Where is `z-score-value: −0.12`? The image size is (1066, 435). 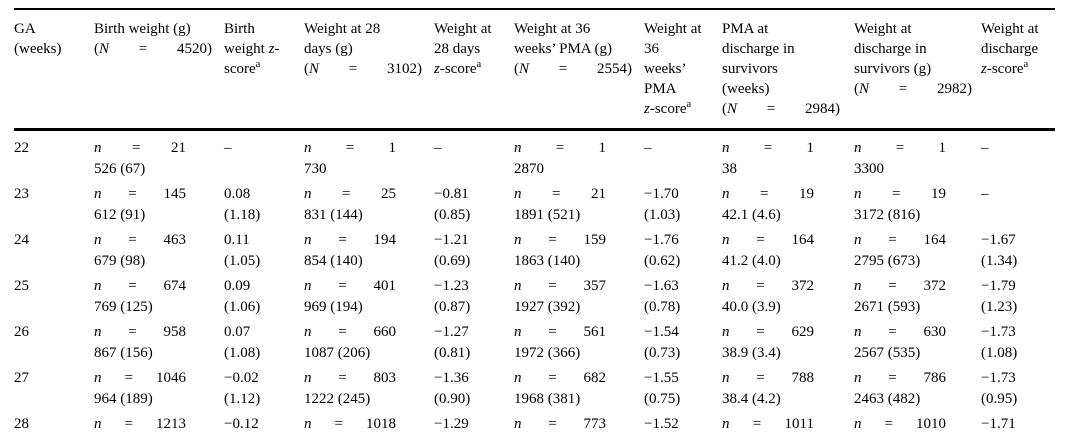 z-score-value: −0.12 is located at coordinates (241, 424).